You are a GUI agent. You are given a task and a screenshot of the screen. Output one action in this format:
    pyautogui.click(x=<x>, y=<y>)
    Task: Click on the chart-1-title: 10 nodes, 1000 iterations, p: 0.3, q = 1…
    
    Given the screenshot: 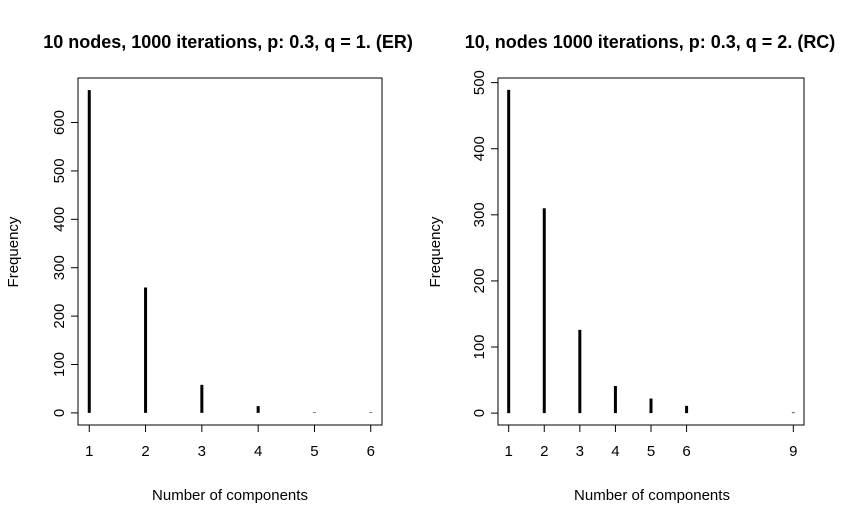 What is the action you would take?
    pyautogui.click(x=228, y=42)
    